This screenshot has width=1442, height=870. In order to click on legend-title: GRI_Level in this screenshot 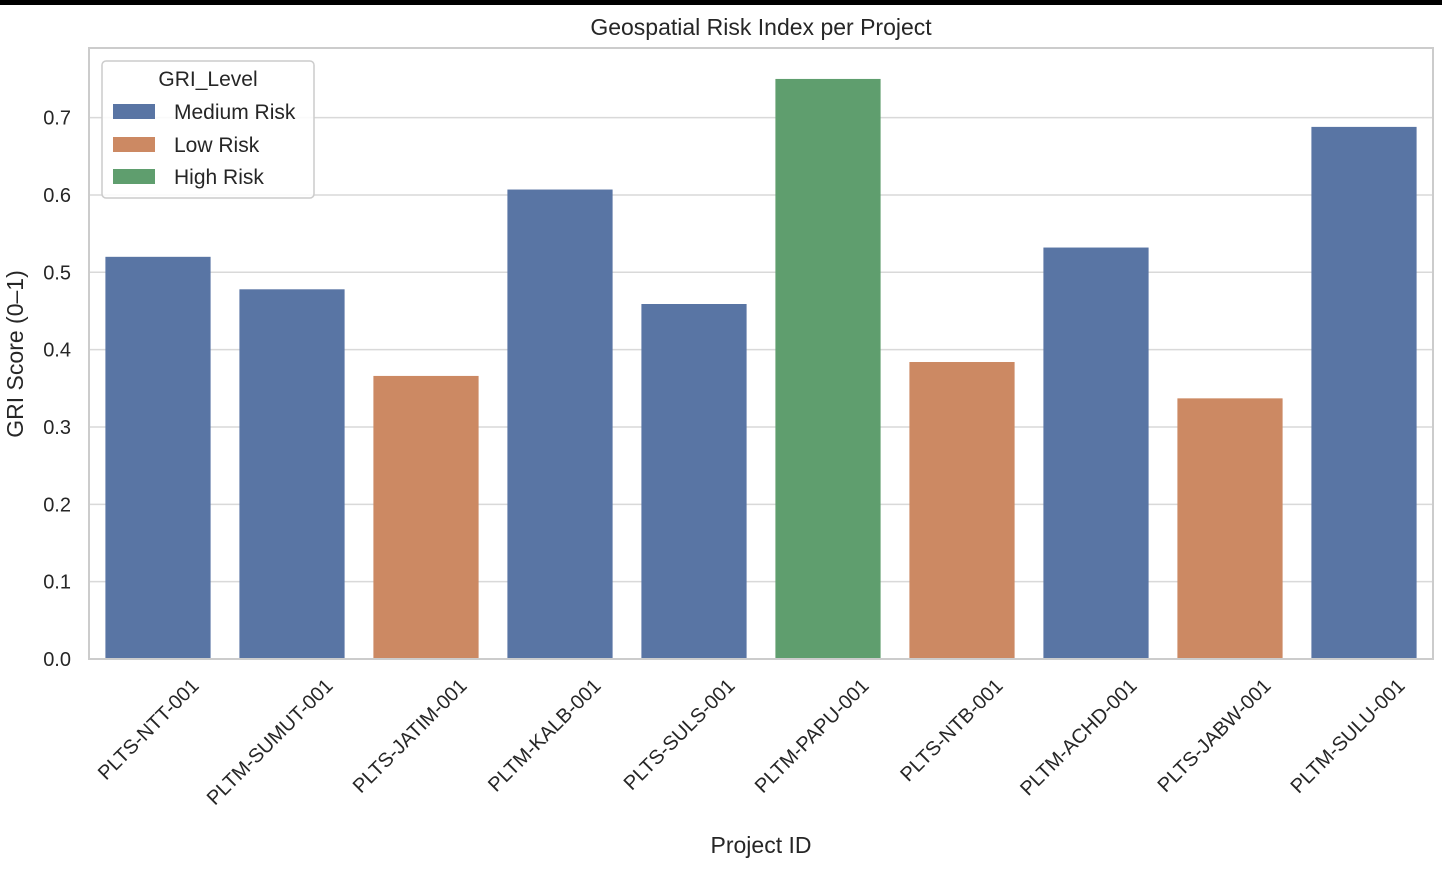, I will do `click(207, 79)`.